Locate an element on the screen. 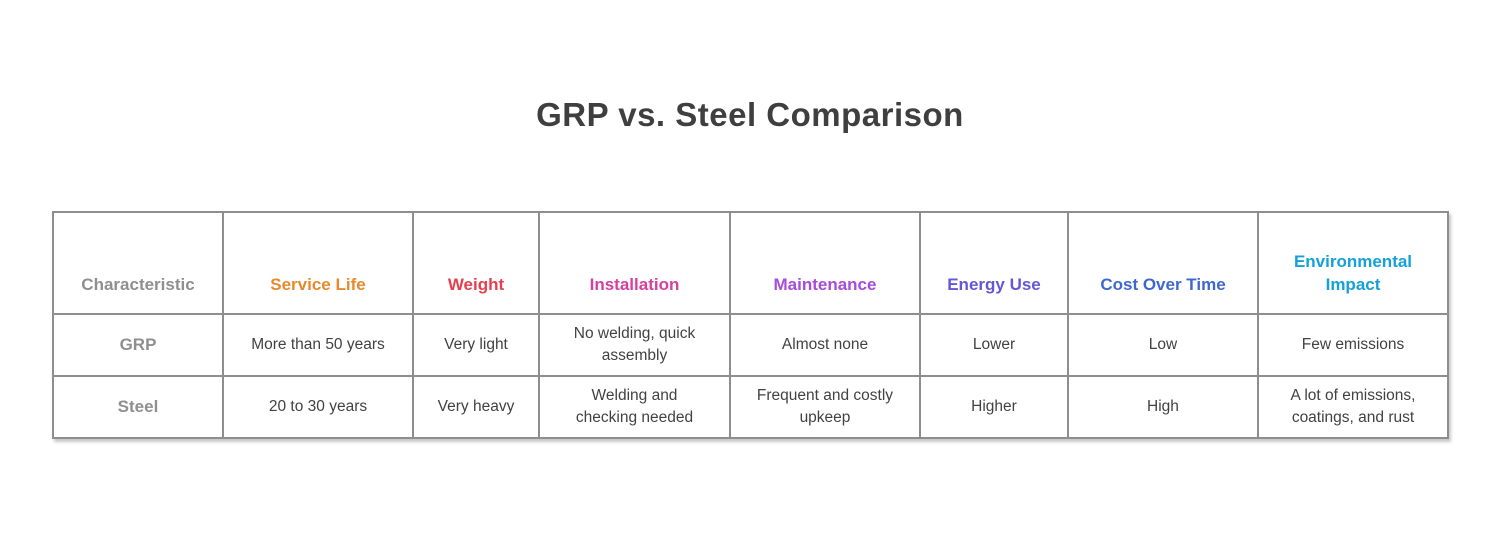 This screenshot has width=1500, height=534. column-header: Energy Use is located at coordinates (994, 263).